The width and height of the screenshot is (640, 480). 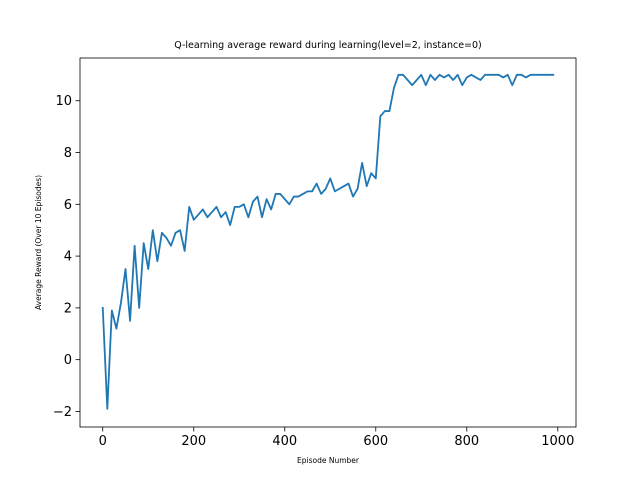 What do you see at coordinates (557, 441) in the screenshot?
I see `x-tick-label: 1000` at bounding box center [557, 441].